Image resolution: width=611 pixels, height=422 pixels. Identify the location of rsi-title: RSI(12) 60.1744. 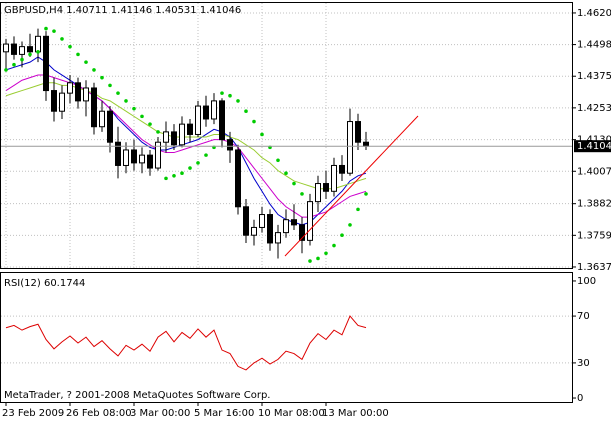
(44, 283).